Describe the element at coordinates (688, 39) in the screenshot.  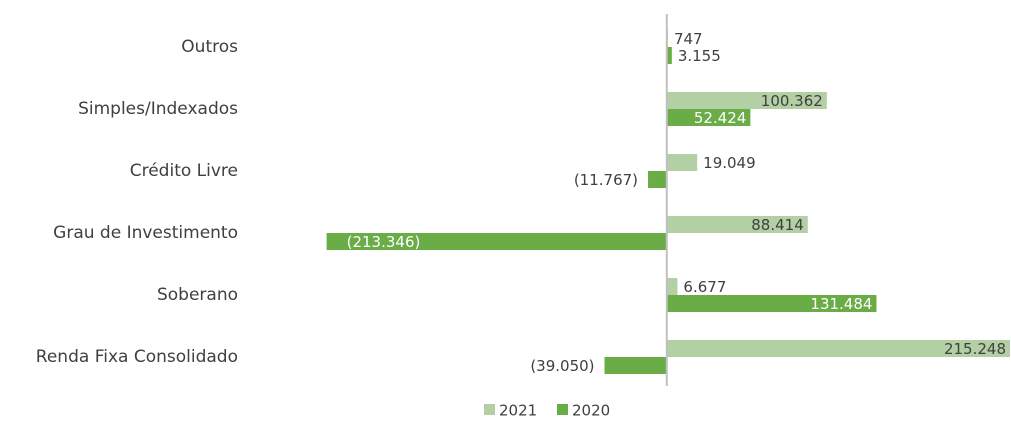
I see `data-label: 747` at that location.